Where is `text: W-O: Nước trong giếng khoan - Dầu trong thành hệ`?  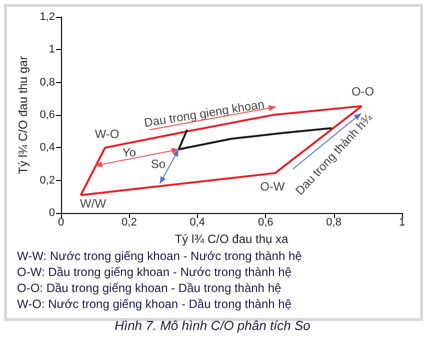 text: W-O: Nước trong giếng khoan - Dầu trong thành hệ is located at coordinates (154, 304).